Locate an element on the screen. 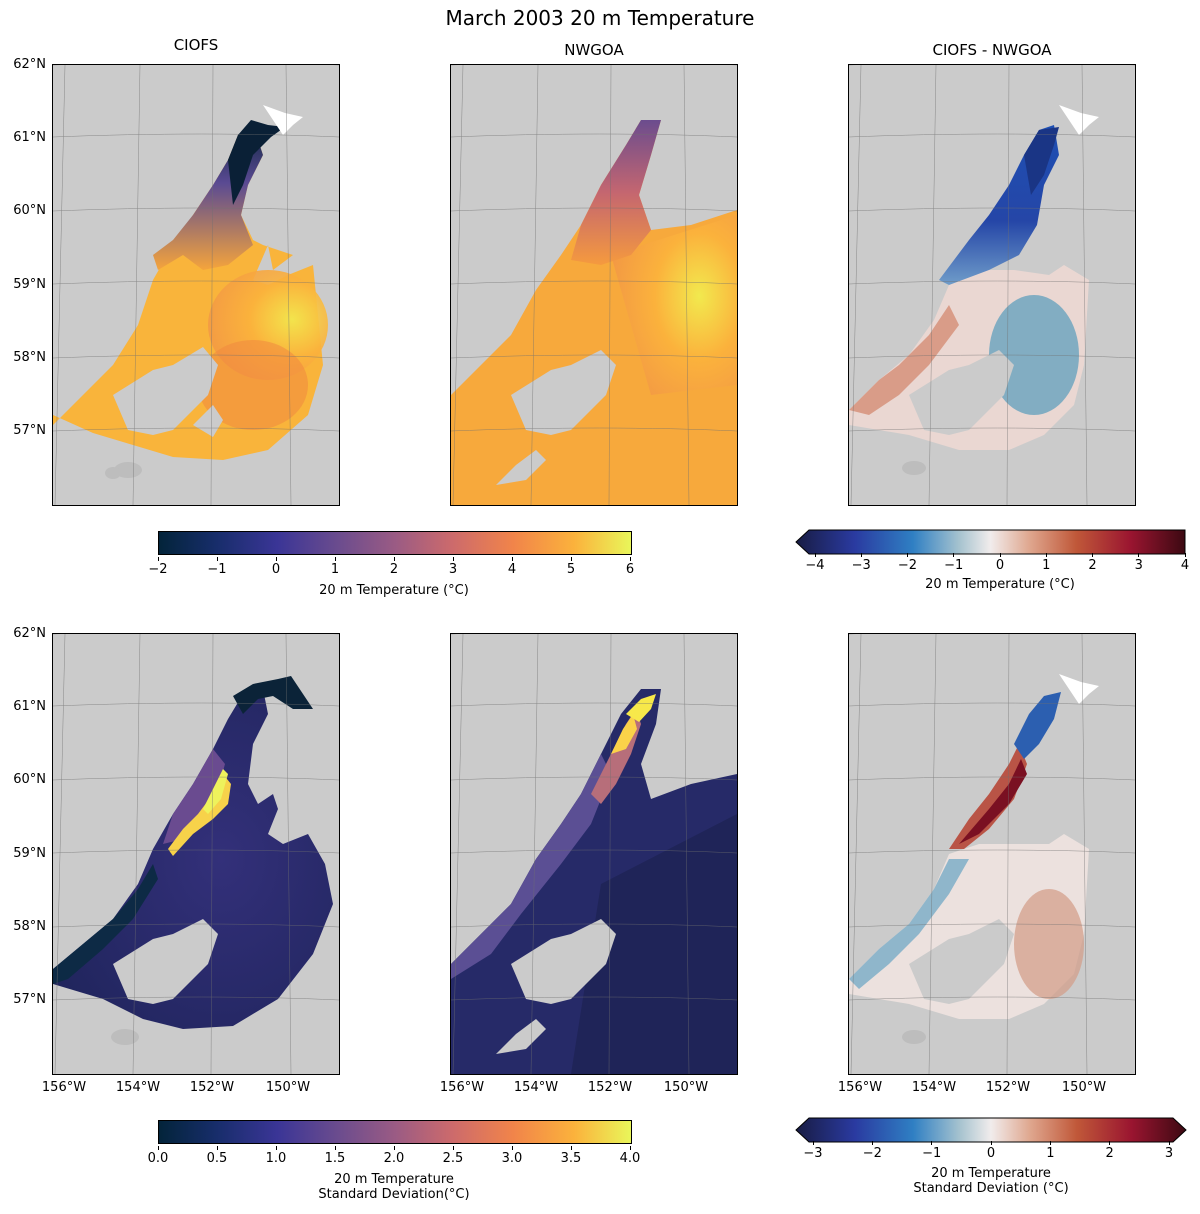  colorbar-temperature-tick-label: 3 is located at coordinates (453, 569).